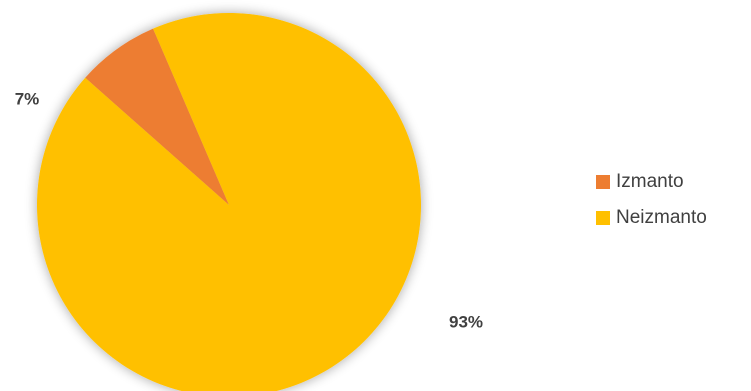 The image size is (751, 391). What do you see at coordinates (466, 321) in the screenshot?
I see `data-label-neizmanto: 93%` at bounding box center [466, 321].